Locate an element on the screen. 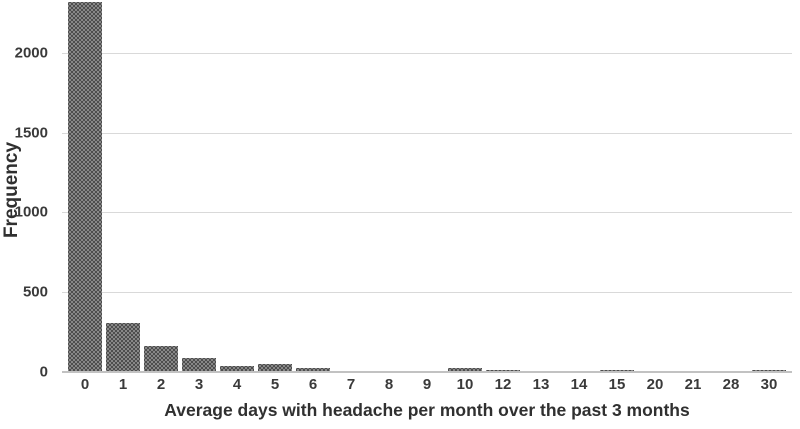  x-tick-label-8: 8 is located at coordinates (389, 384).